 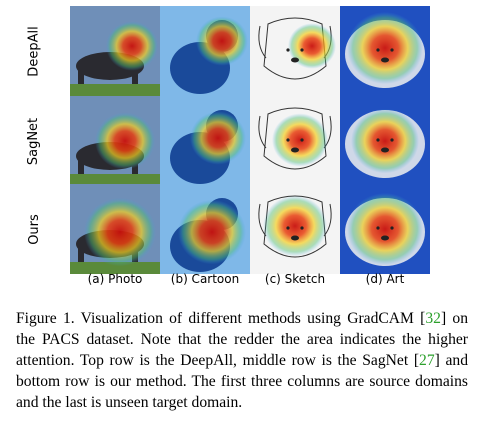 What do you see at coordinates (34, 51) in the screenshot?
I see `row-label-deepall: DeepAll` at bounding box center [34, 51].